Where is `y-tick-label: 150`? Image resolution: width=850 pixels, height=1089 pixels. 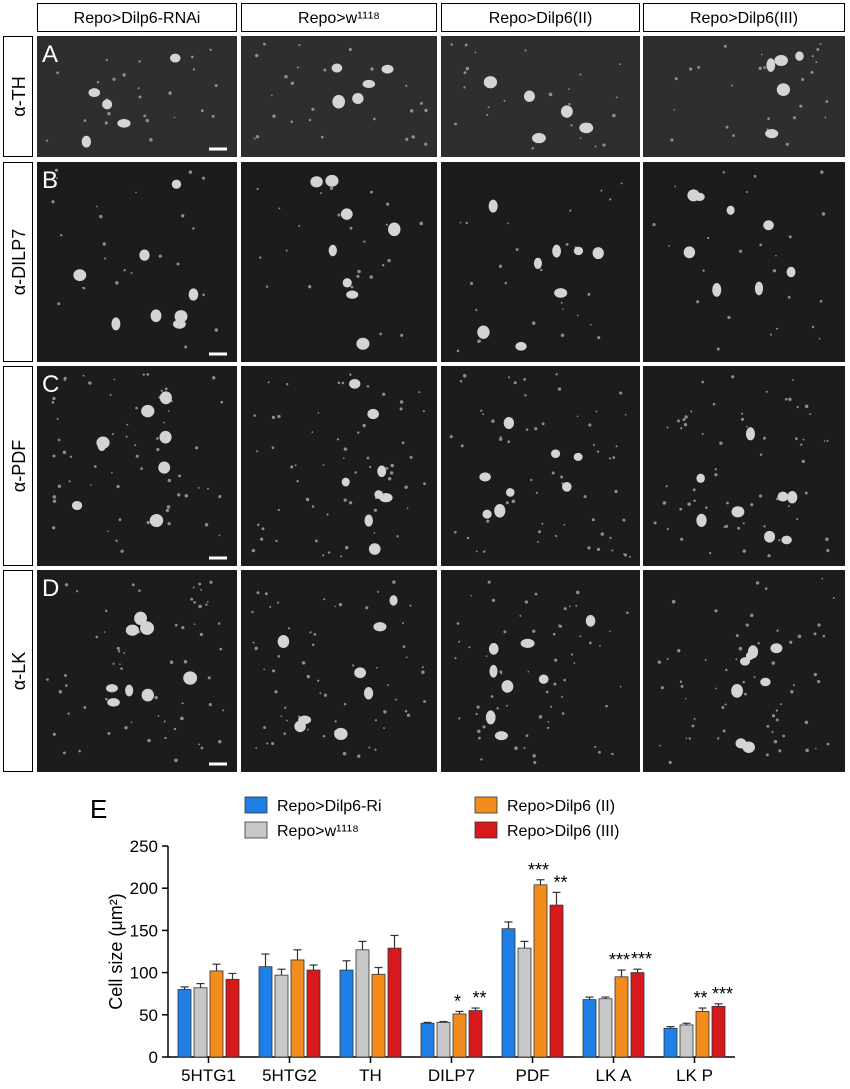
y-tick-label: 150 is located at coordinates (144, 930).